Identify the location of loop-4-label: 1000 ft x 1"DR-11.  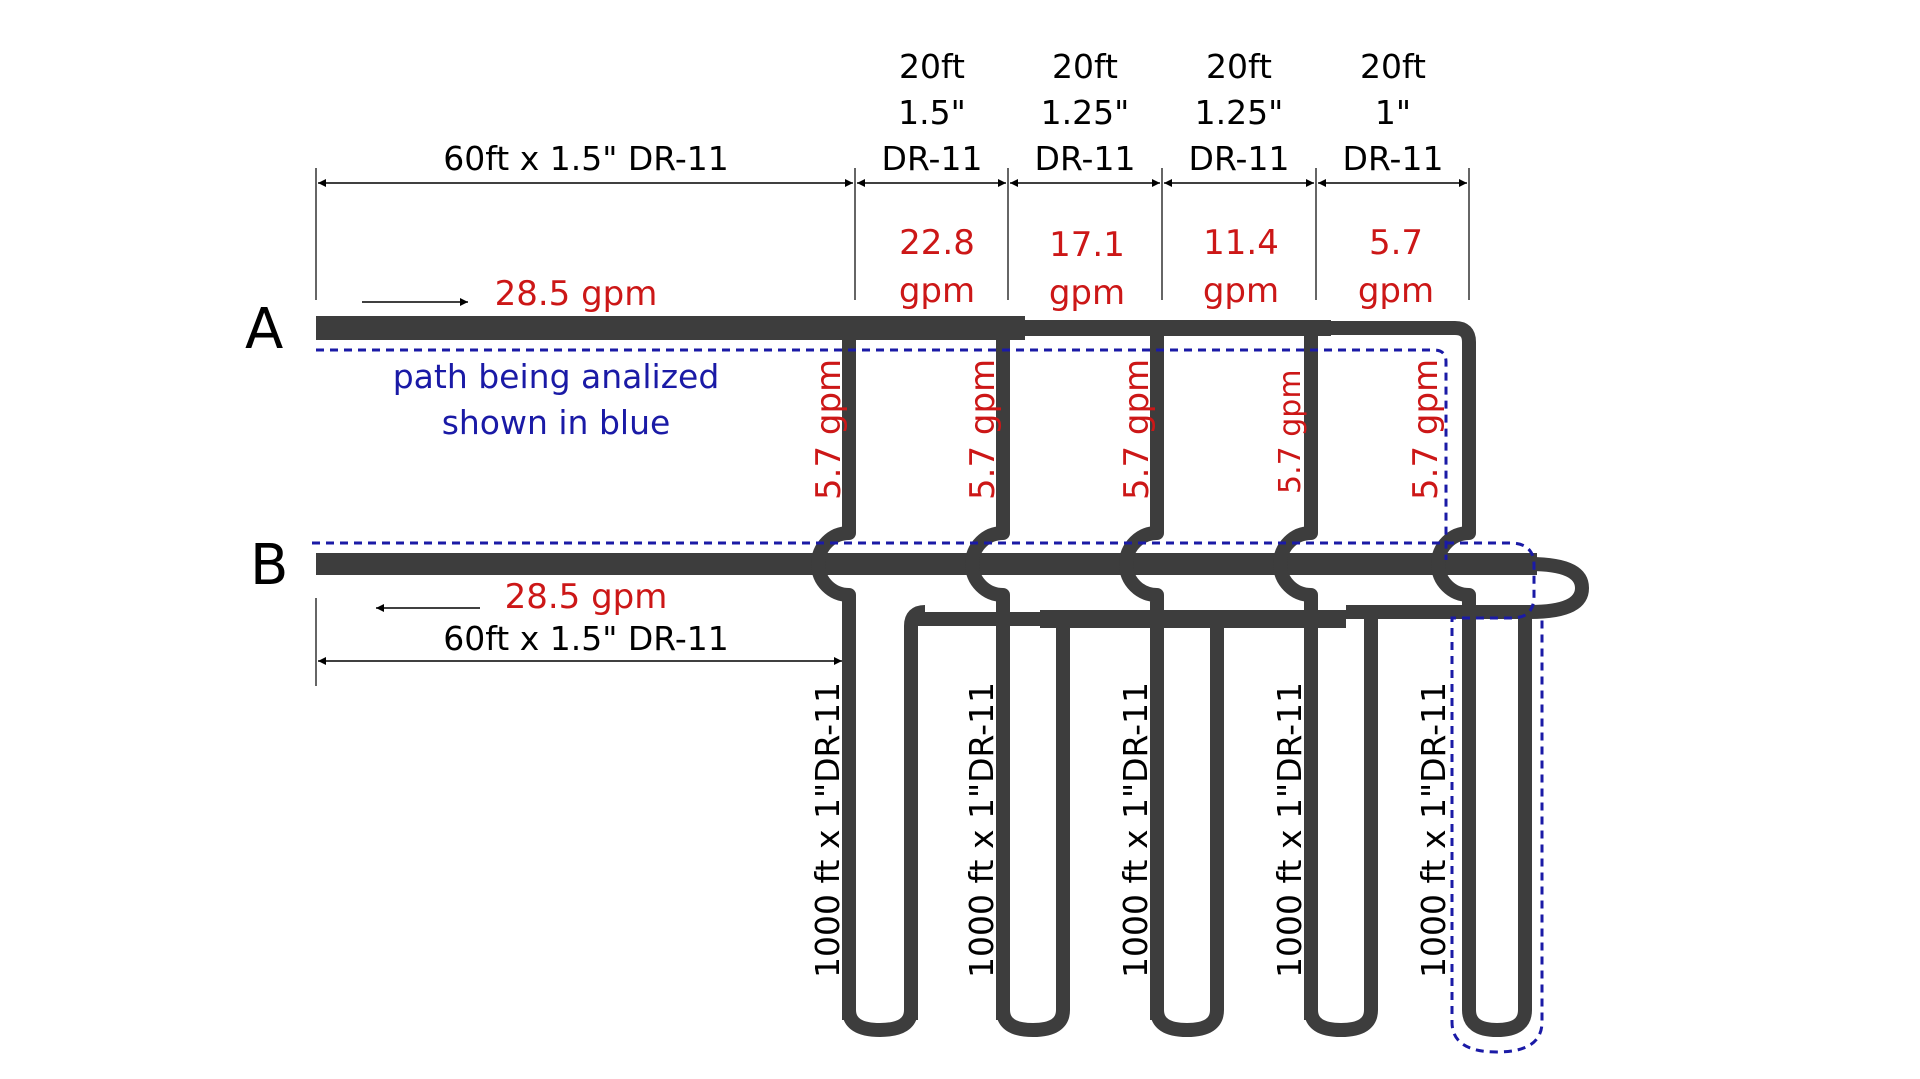
(1289, 830).